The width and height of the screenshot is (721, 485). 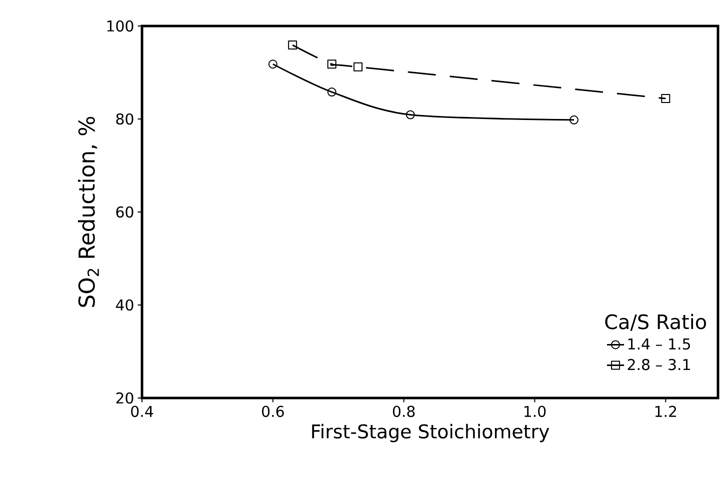 I want to click on y-tick-label: 60, so click(x=125, y=212).